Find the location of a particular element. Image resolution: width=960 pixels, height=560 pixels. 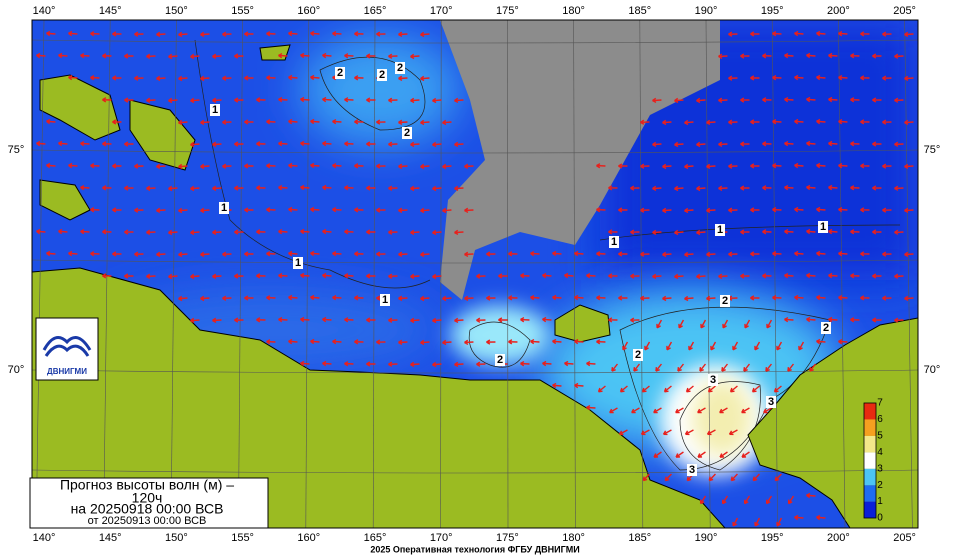

parallel is located at coordinates (475, 261).